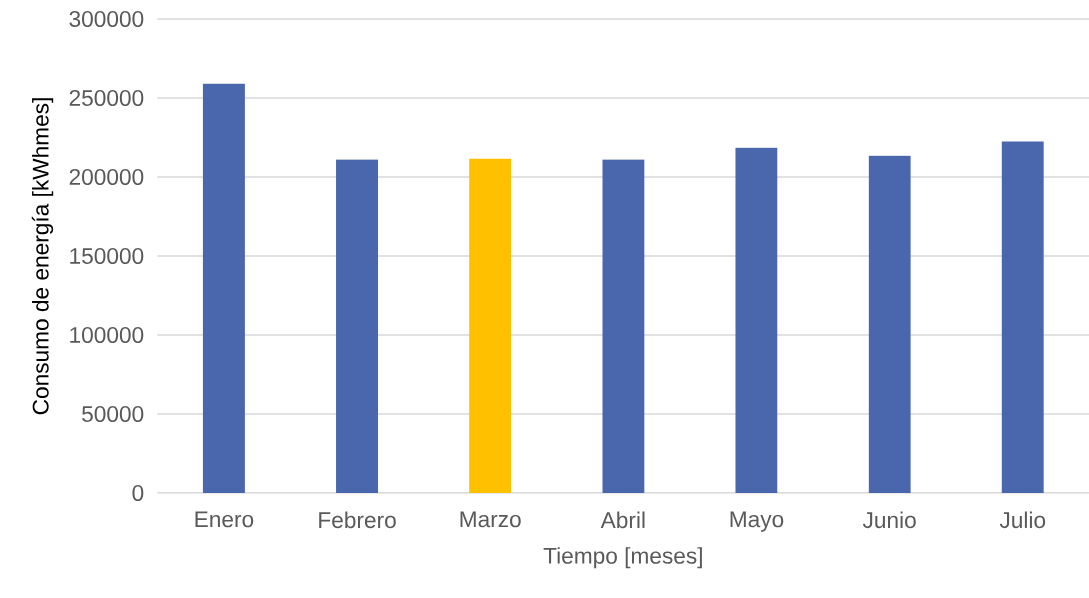 The width and height of the screenshot is (1089, 598). I want to click on x-tick-label: Abril, so click(622, 520).